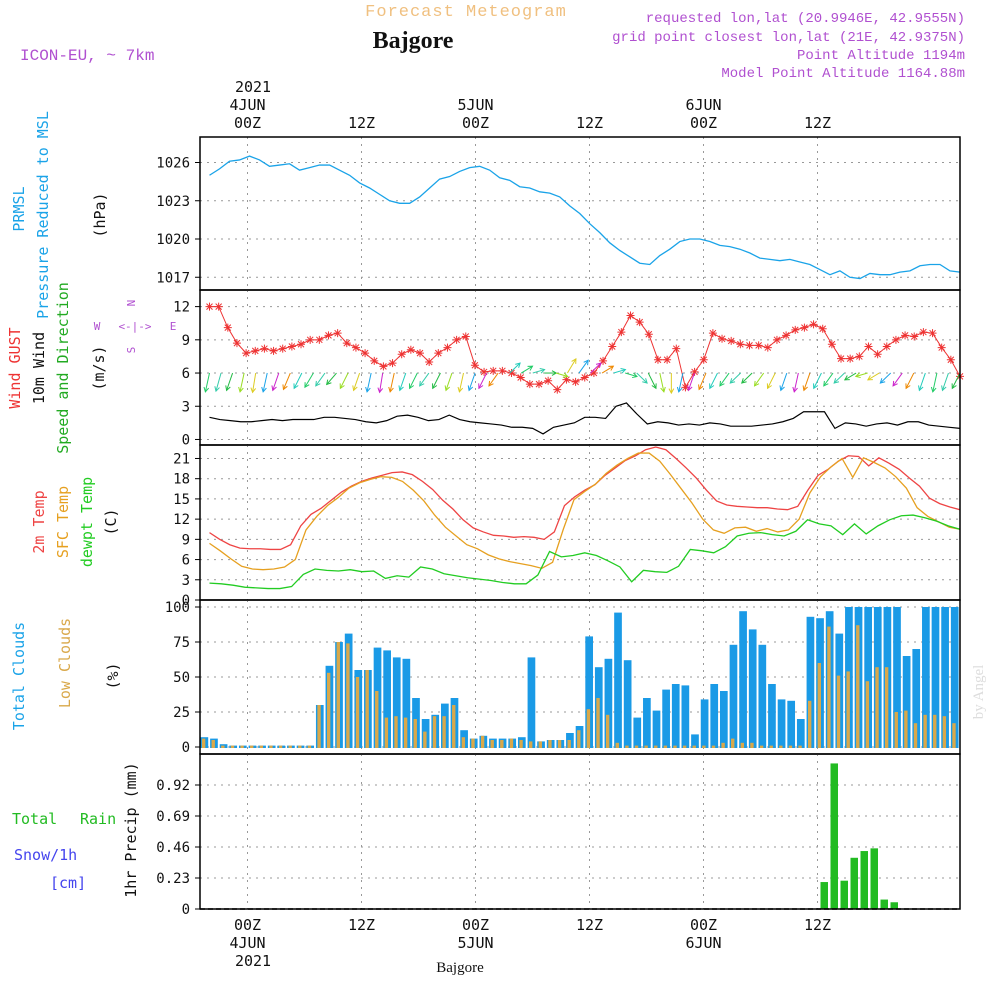 Image resolution: width=1000 pixels, height=1000 pixels. What do you see at coordinates (181, 520) in the screenshot?
I see `y-tick-label: 12` at bounding box center [181, 520].